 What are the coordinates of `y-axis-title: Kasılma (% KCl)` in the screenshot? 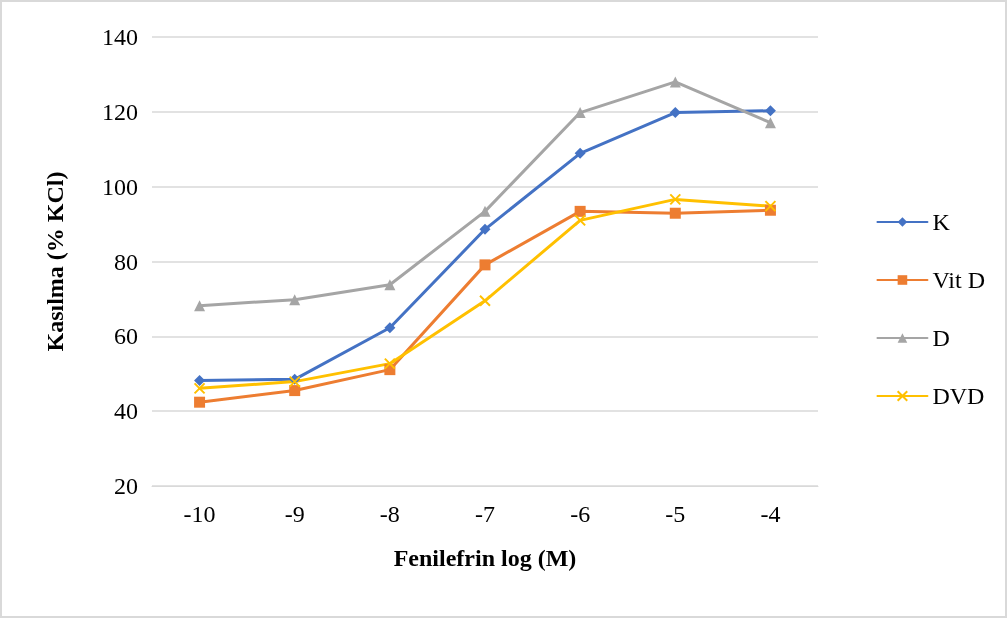 It's located at (55, 261).